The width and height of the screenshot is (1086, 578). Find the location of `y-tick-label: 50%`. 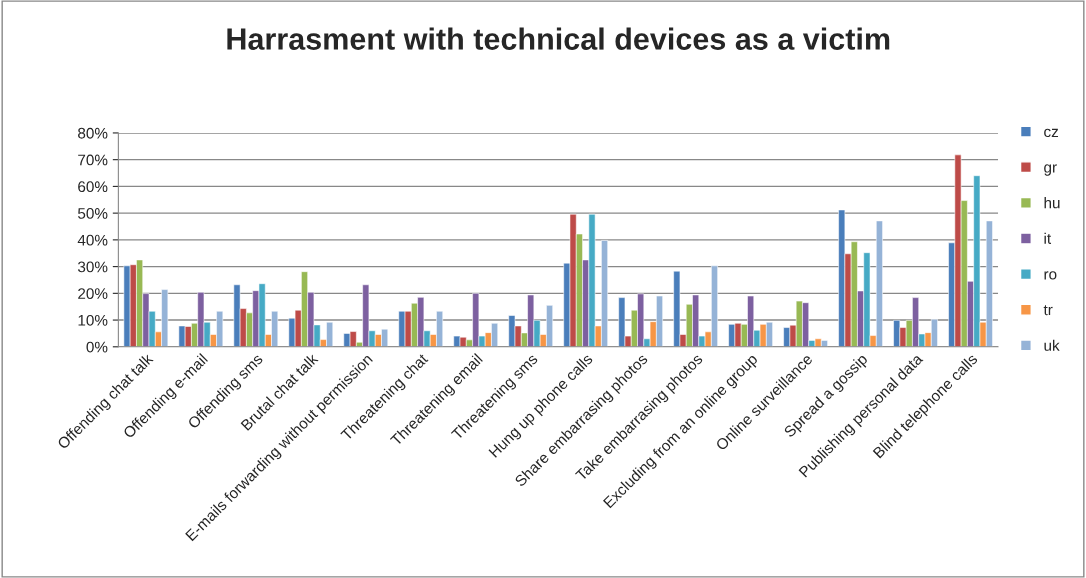

y-tick-label: 50% is located at coordinates (92, 213).